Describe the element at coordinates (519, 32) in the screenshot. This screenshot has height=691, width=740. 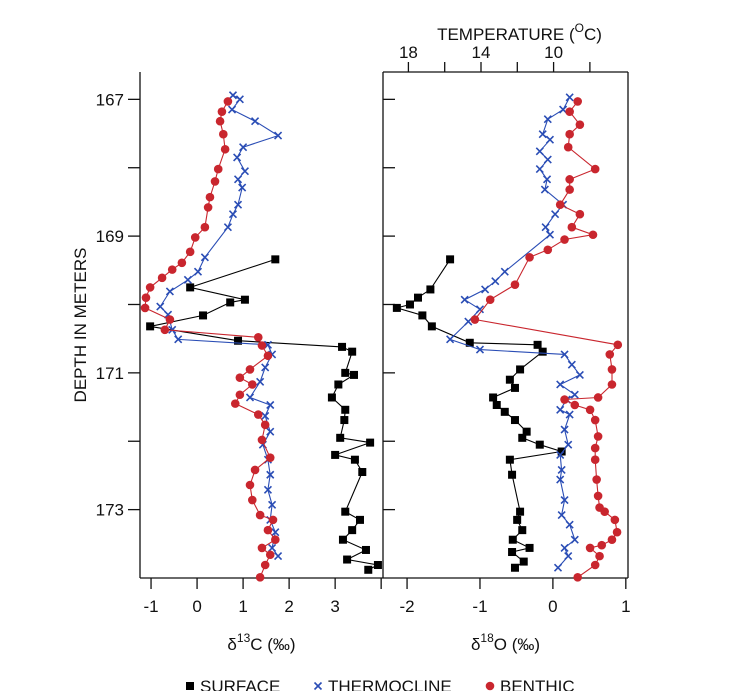
I see `x2-axis-label: TEMPERATURE (OC)` at that location.